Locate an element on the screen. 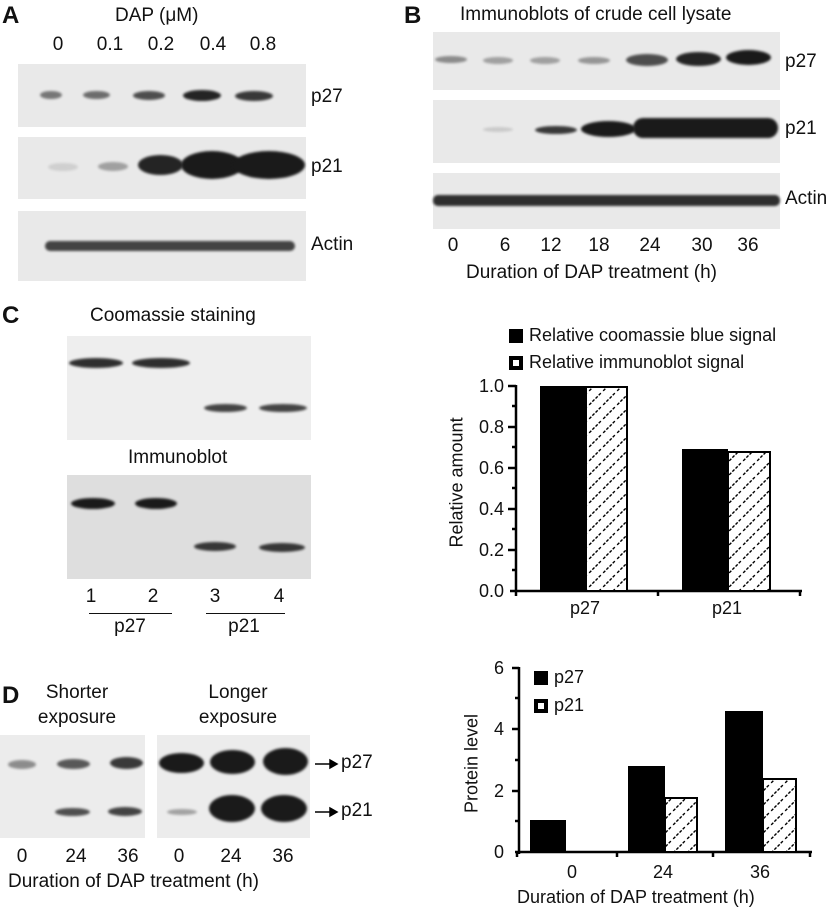 This screenshot has width=836, height=914. chart-c-xtick-p27: p27 is located at coordinates (585, 608).